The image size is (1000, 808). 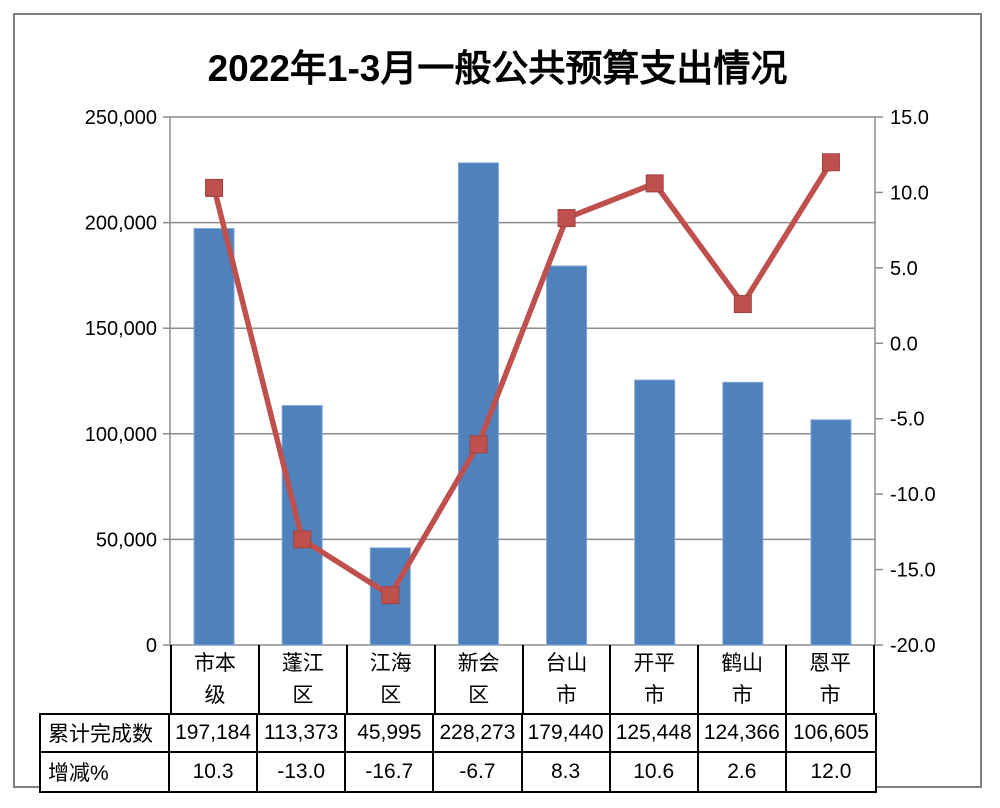 I want to click on y-right-tick-label: -5.0, so click(x=907, y=420).